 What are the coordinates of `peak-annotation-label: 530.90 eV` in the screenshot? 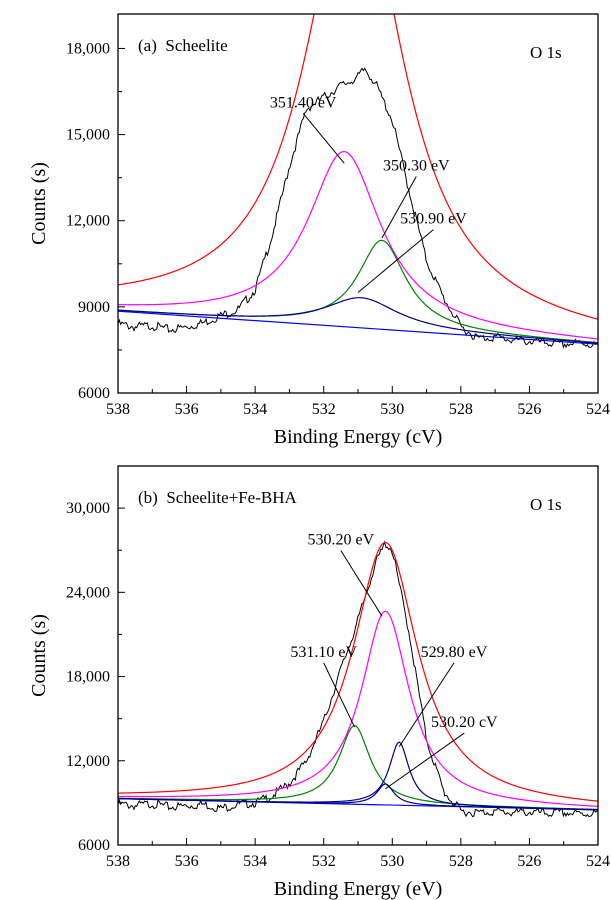 It's located at (433, 219).